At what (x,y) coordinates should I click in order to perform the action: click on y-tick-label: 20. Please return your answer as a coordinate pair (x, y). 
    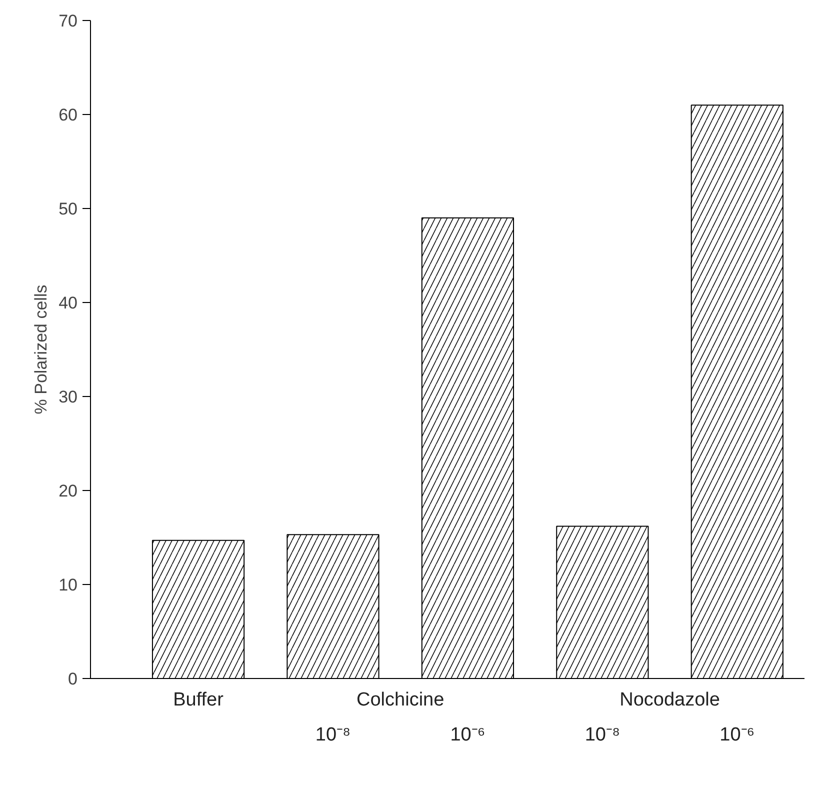
    Looking at the image, I should click on (68, 491).